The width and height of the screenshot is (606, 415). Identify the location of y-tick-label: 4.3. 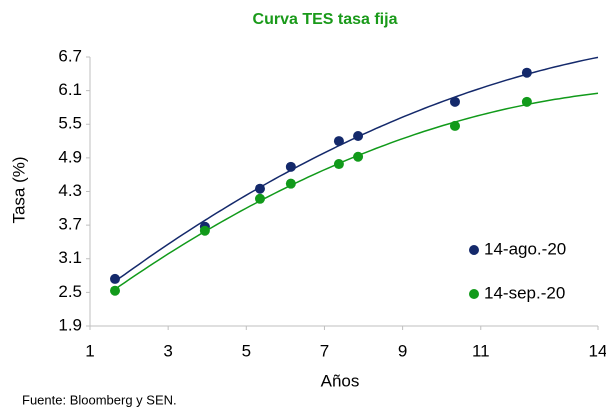
(70, 190).